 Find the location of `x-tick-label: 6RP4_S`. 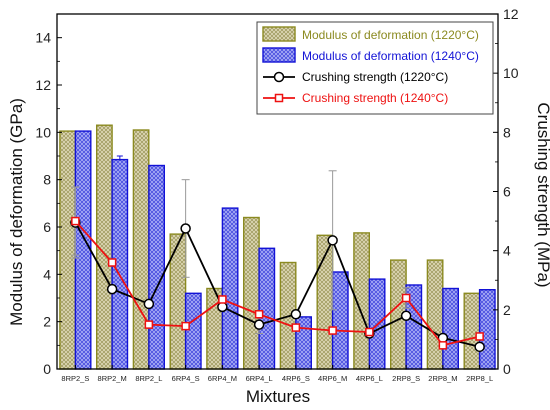

x-tick-label: 6RP4_S is located at coordinates (186, 378).